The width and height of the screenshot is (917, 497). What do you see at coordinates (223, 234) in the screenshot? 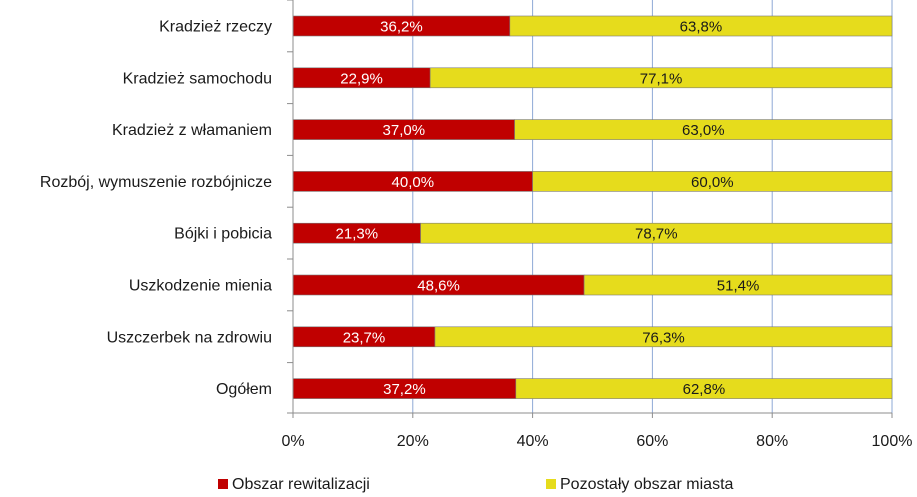
I see `category-label: Bójki i pobicia` at bounding box center [223, 234].